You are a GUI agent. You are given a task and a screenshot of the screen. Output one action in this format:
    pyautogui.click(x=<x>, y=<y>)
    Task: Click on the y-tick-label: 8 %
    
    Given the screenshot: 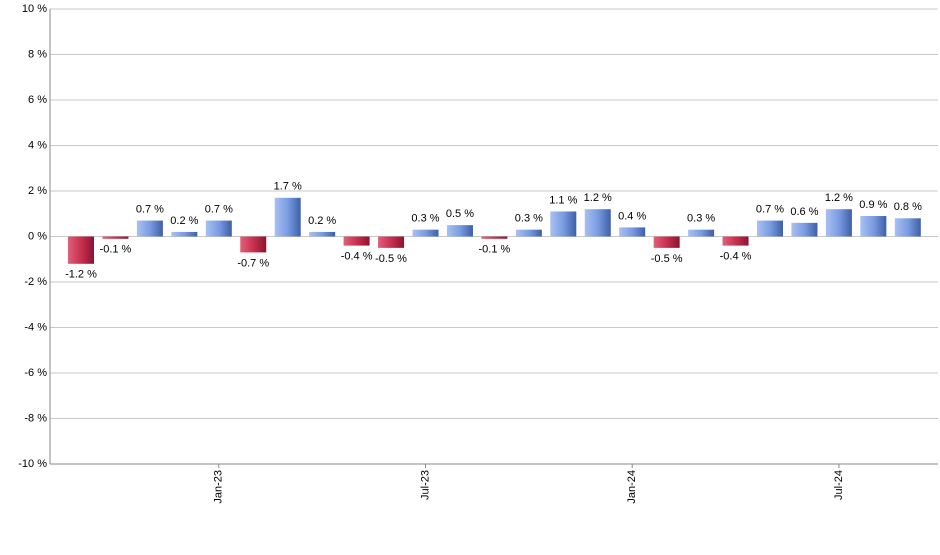 What is the action you would take?
    pyautogui.click(x=37, y=54)
    